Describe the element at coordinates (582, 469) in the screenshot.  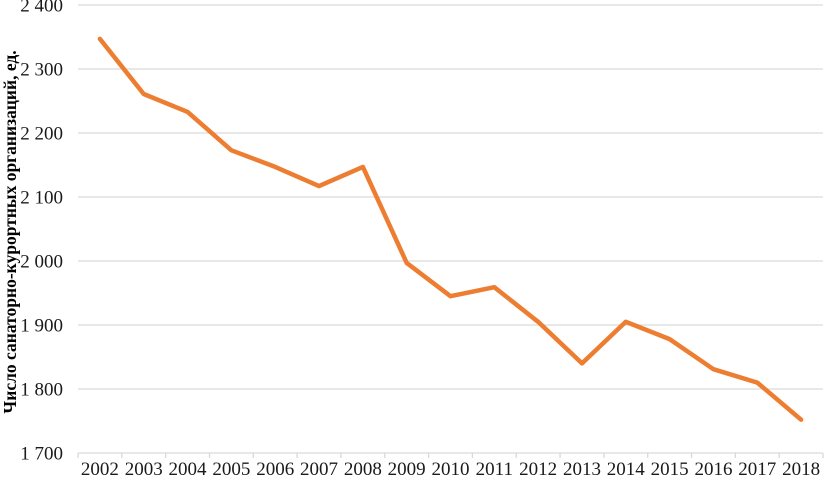
I see `x-tick-label: 2013` at that location.